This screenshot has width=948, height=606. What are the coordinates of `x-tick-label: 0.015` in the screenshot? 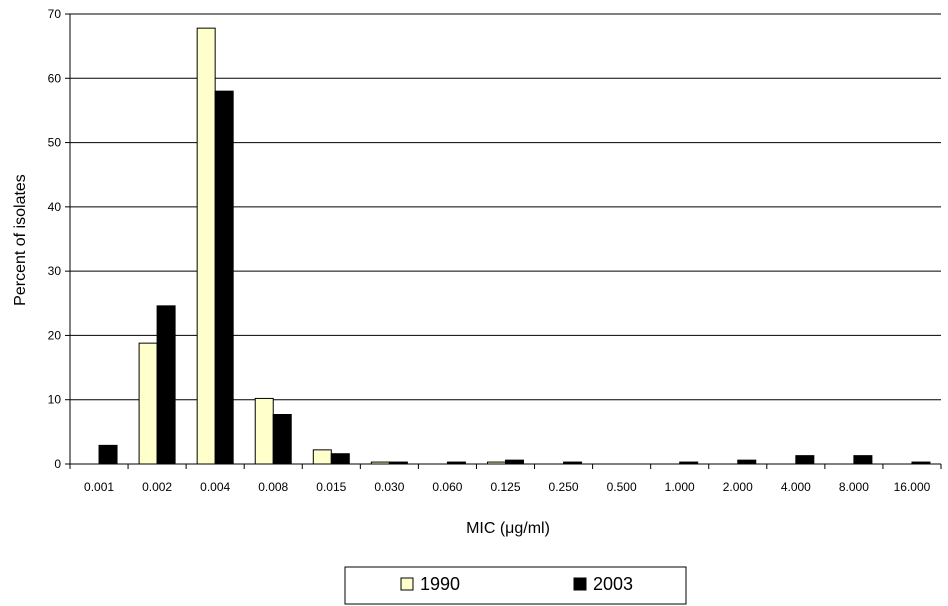 It's located at (331, 487).